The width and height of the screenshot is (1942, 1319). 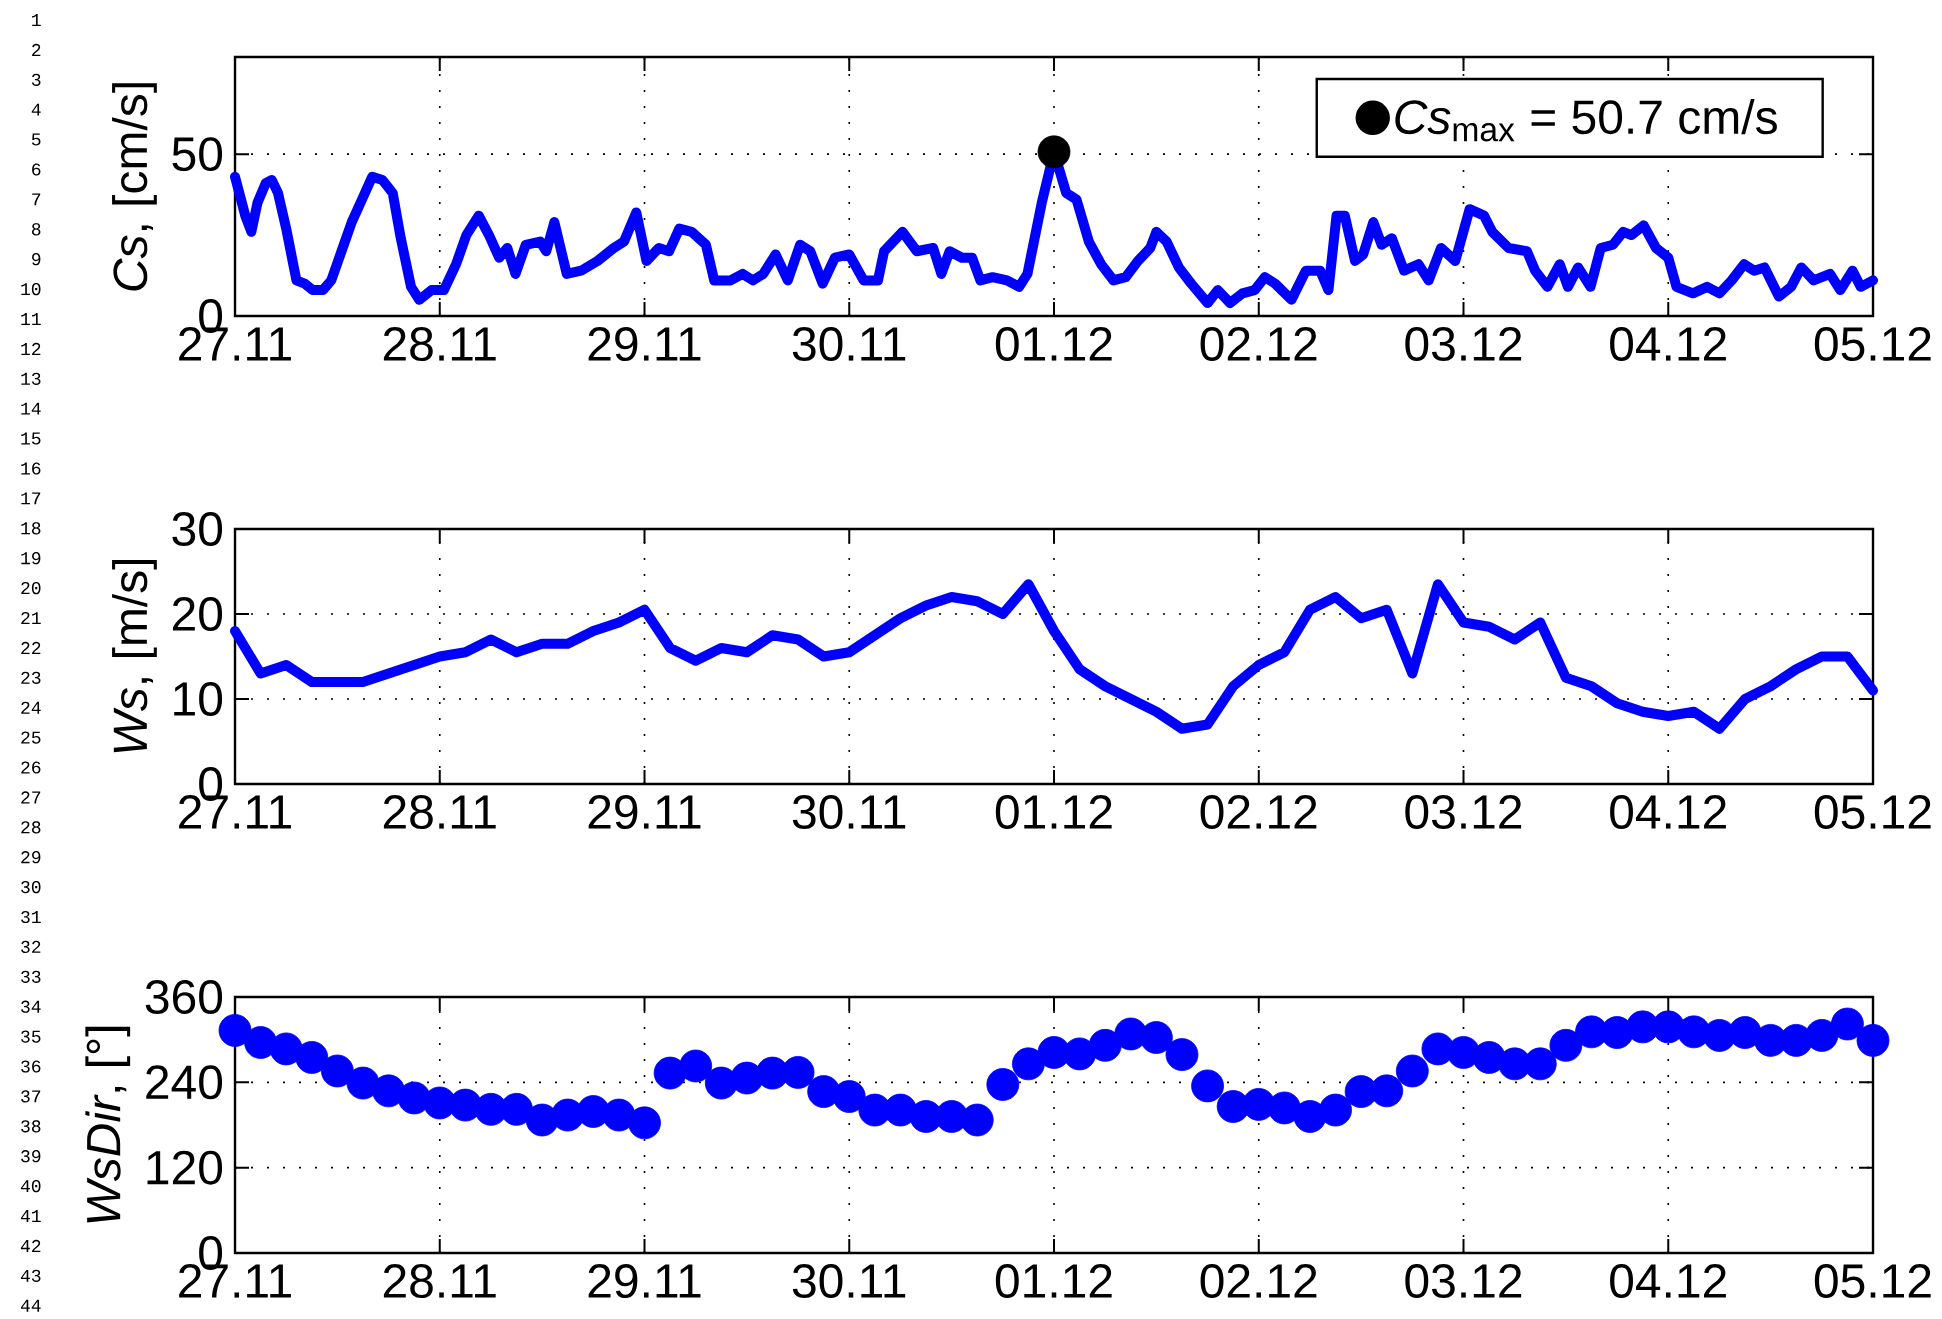 What do you see at coordinates (31, 618) in the screenshot?
I see `text: 21` at bounding box center [31, 618].